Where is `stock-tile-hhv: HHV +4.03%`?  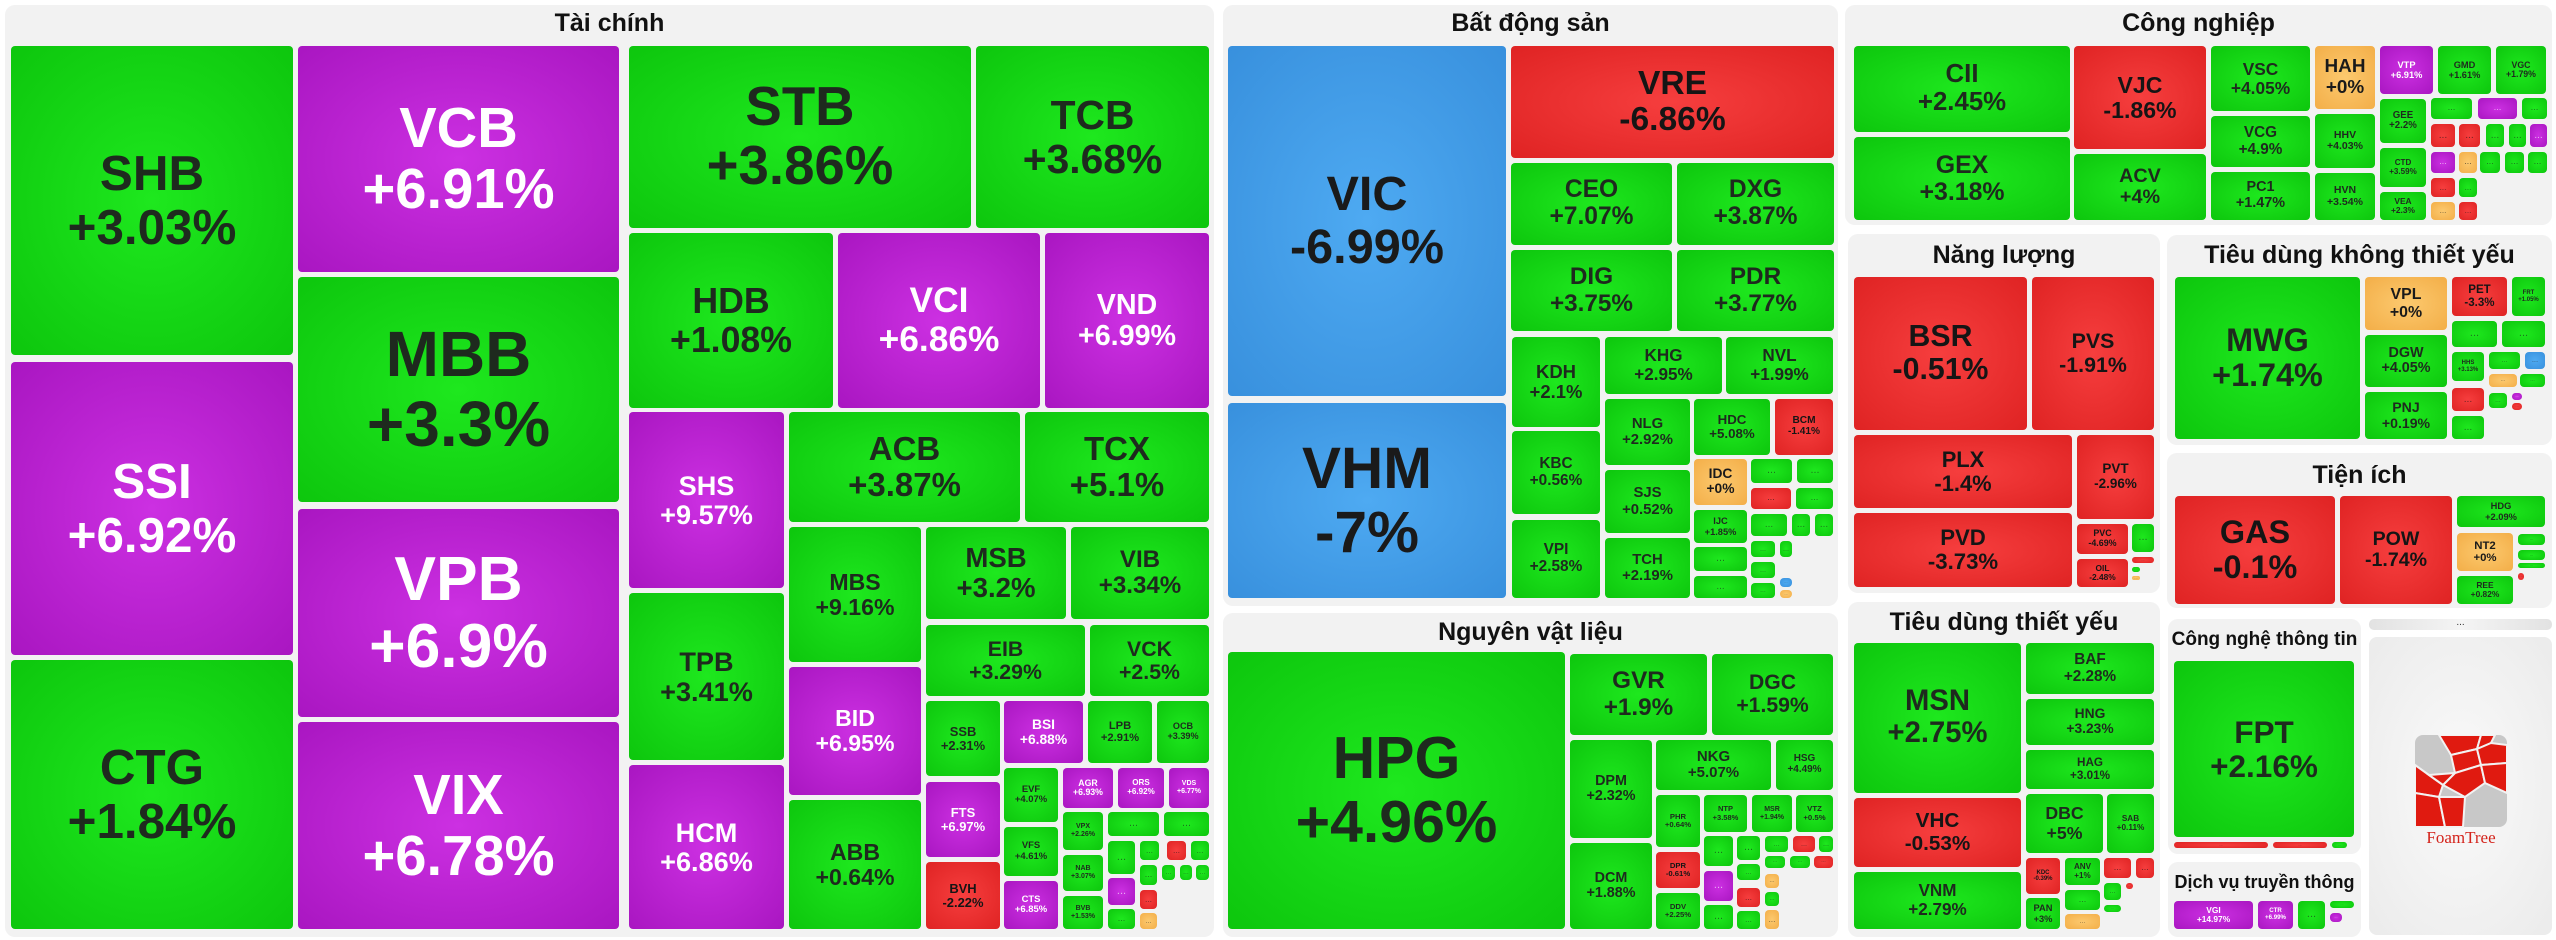 stock-tile-hhv: HHV +4.03% is located at coordinates (2345, 141).